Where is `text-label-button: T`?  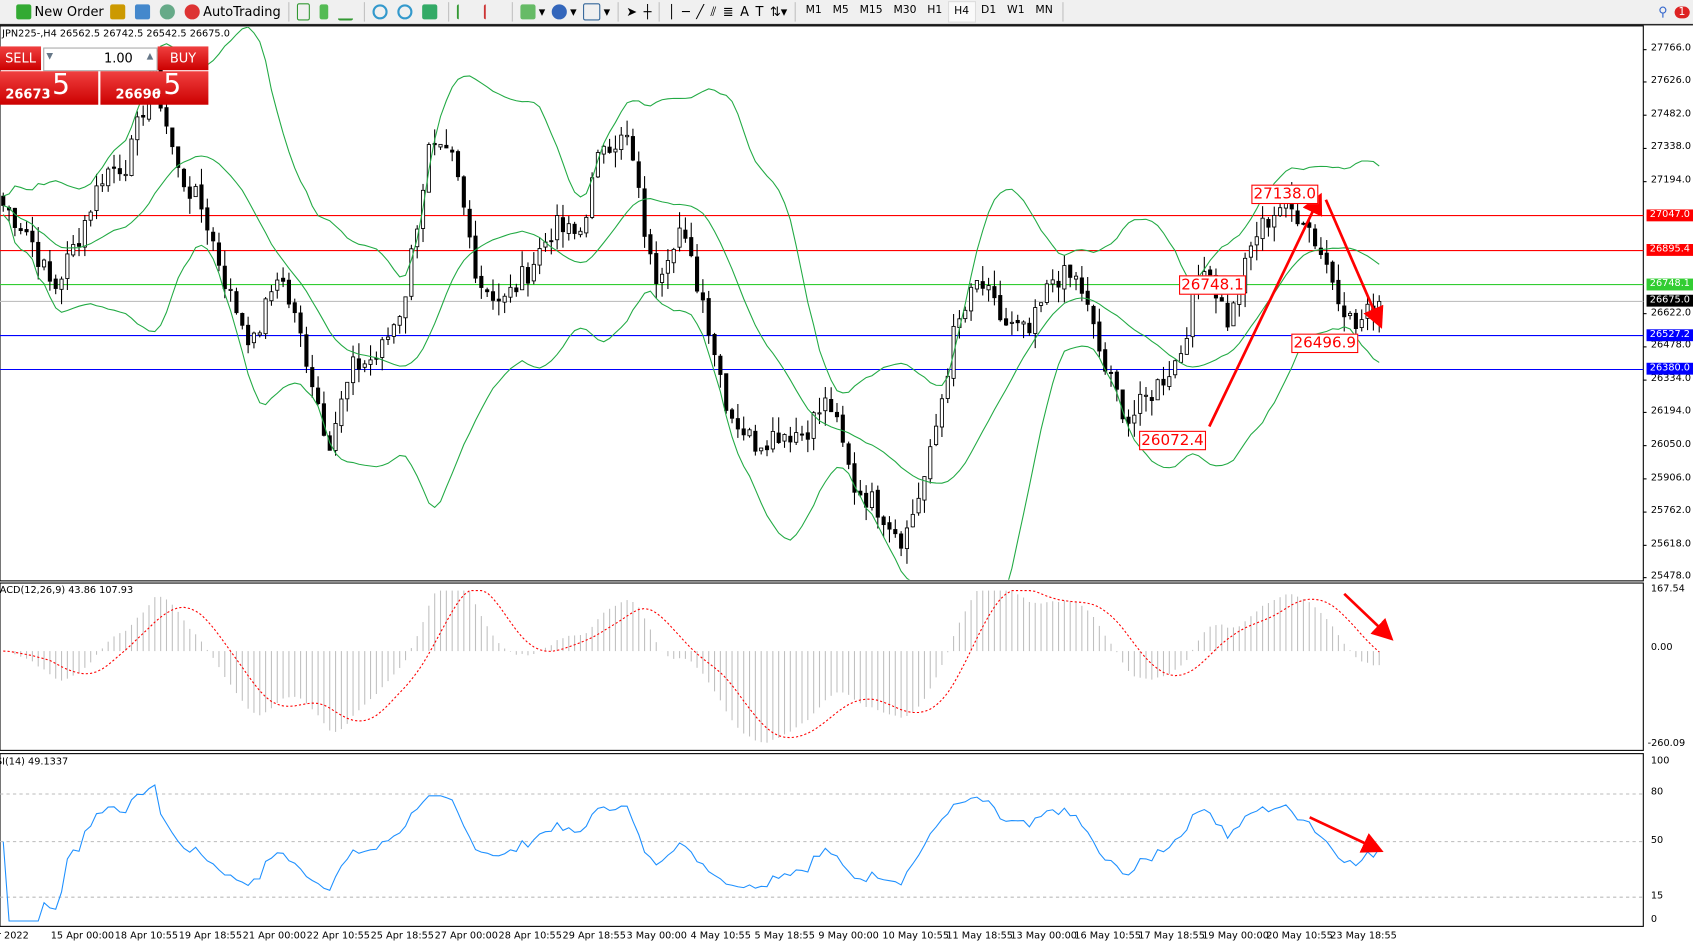 text-label-button: T is located at coordinates (759, 12).